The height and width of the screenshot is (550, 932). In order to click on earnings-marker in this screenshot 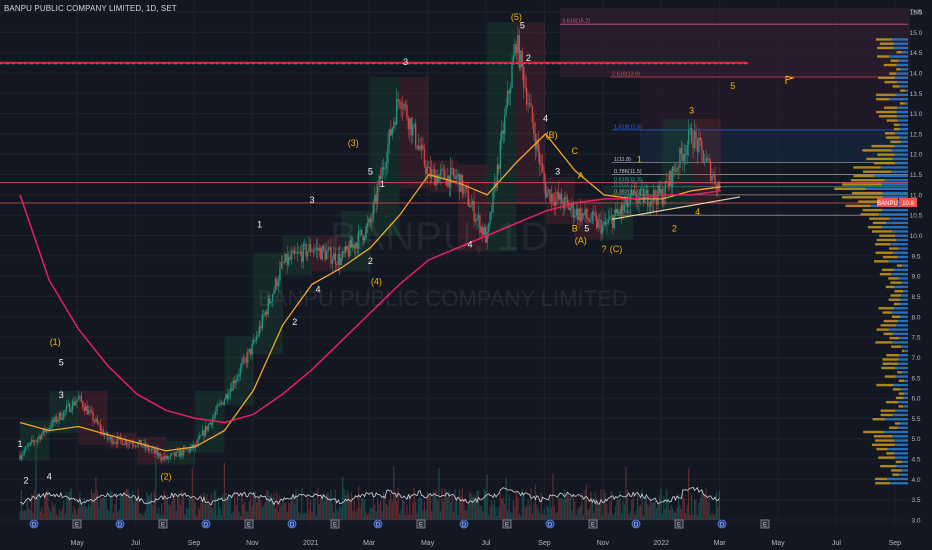, I will do `click(765, 524)`.